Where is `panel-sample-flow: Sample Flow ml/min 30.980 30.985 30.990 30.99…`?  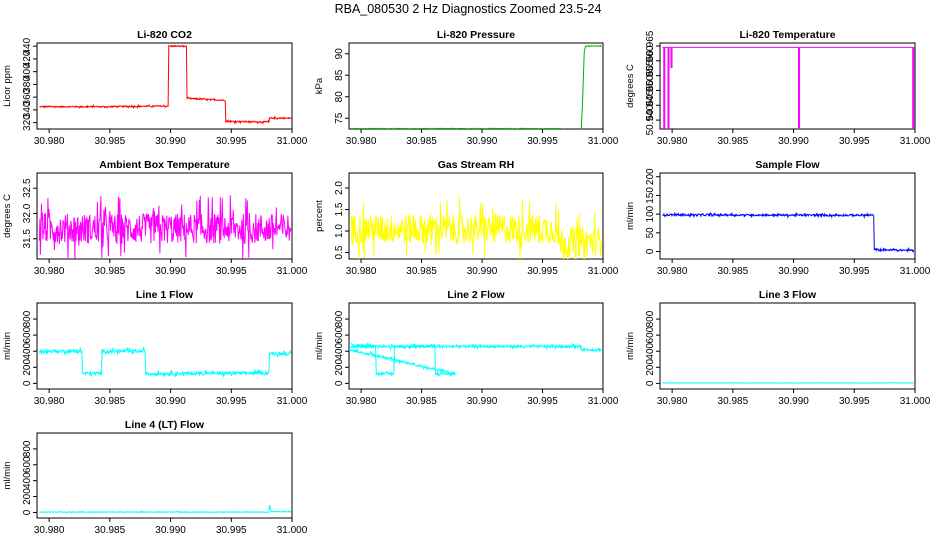
panel-sample-flow: Sample Flow ml/min 30.980 30.985 30.990 30.99… is located at coordinates (778, 218).